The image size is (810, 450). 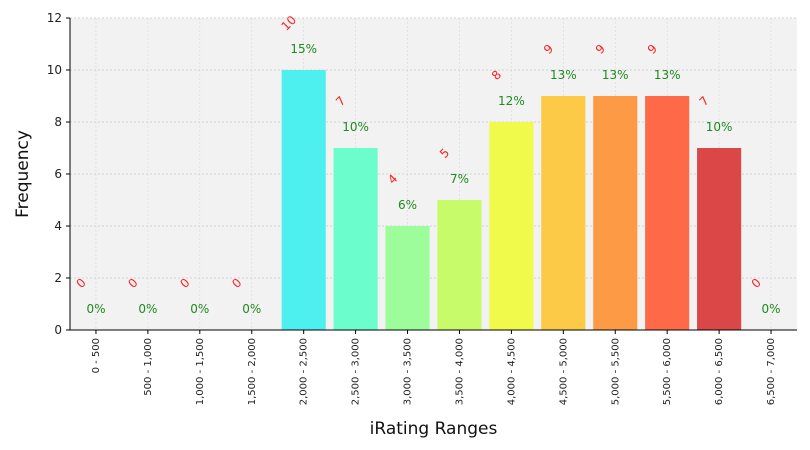 What do you see at coordinates (511, 371) in the screenshot?
I see `x-tick-label: 4,000 - 4,500` at bounding box center [511, 371].